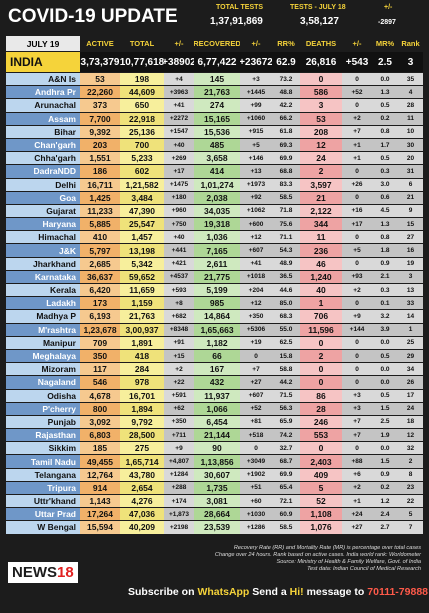 The image size is (429, 613). Describe the element at coordinates (256, 224) in the screenshot. I see `cell: +600` at that location.